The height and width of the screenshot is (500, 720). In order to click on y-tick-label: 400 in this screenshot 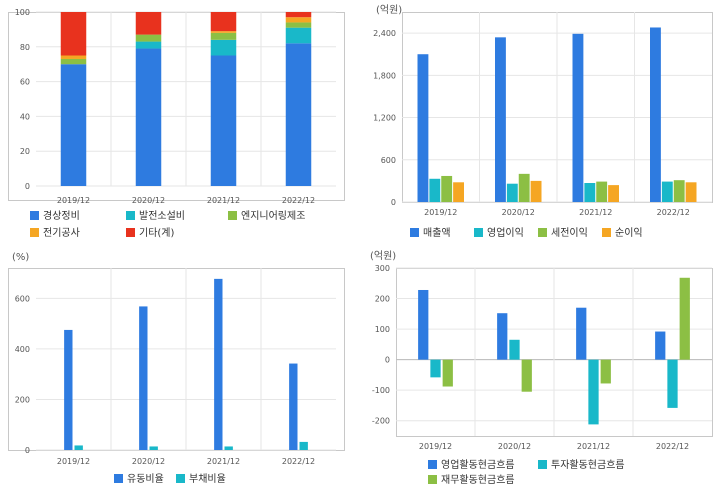, I will do `click(22, 349)`.